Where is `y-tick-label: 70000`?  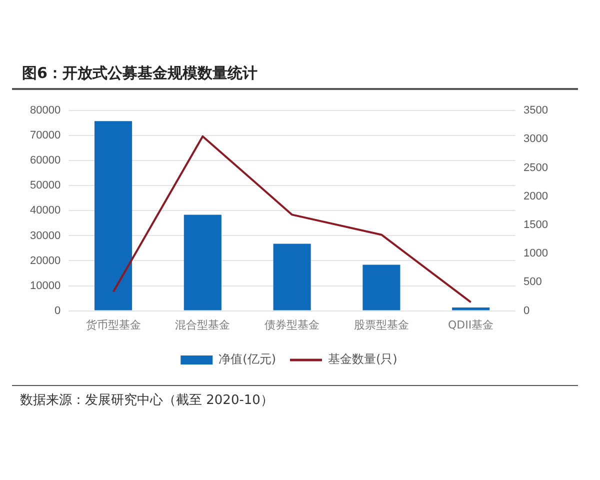 y-tick-label: 70000 is located at coordinates (45, 136).